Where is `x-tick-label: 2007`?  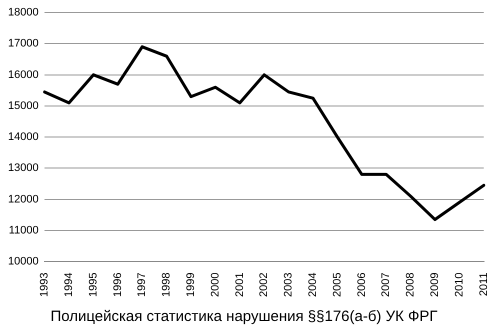
x-tick-label: 2007 is located at coordinates (386, 285).